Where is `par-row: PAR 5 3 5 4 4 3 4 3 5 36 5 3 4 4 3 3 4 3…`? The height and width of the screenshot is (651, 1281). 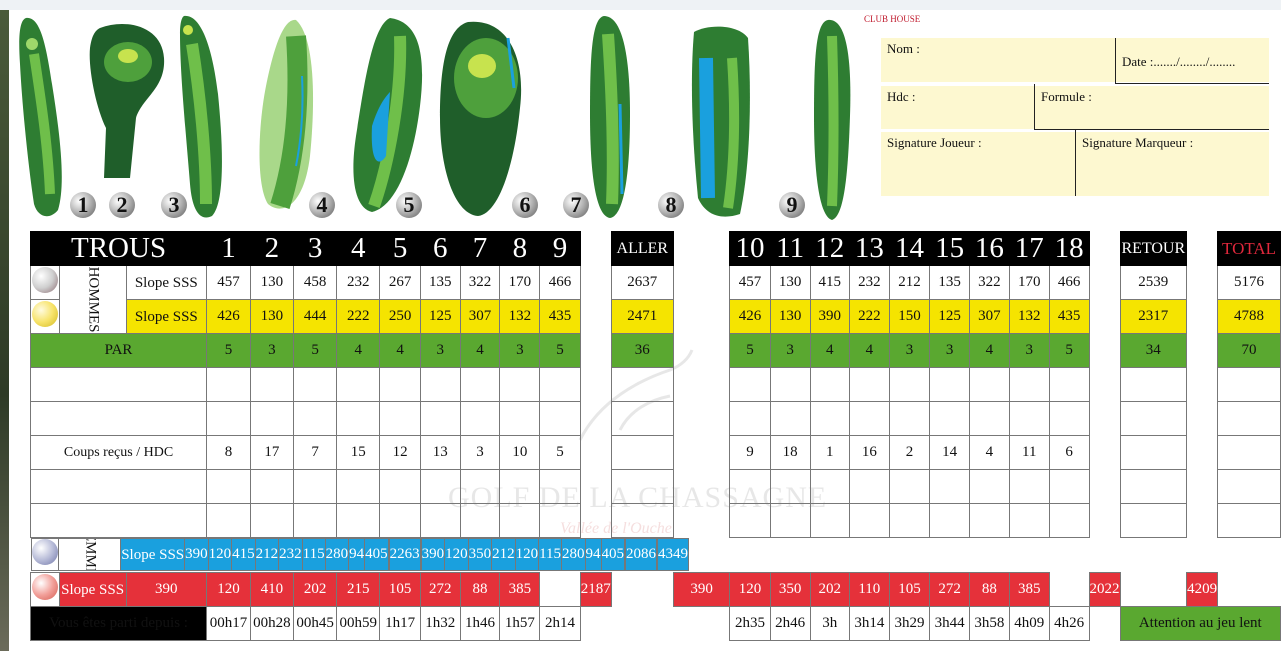 par-row: PAR 5 3 5 4 4 3 4 3 5 36 5 3 4 4 3 3 4 3… is located at coordinates (655, 350).